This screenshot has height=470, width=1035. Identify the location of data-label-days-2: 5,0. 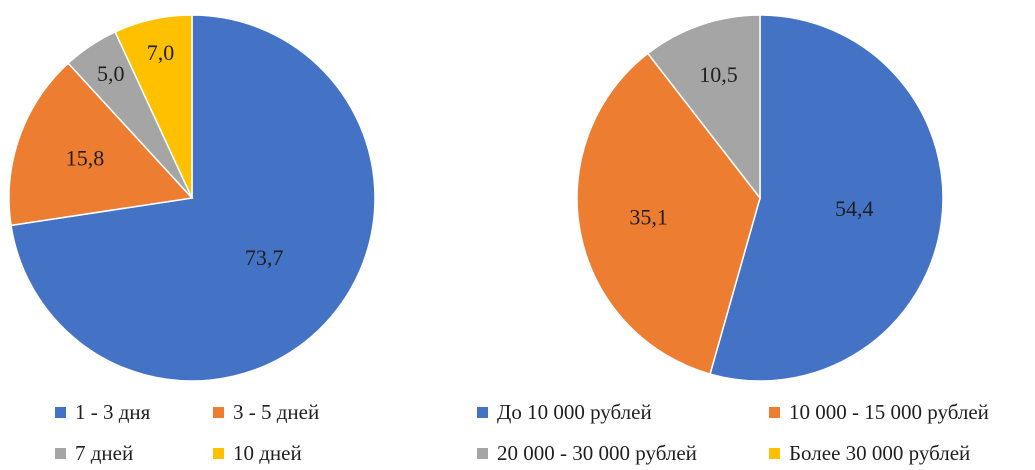
(111, 73).